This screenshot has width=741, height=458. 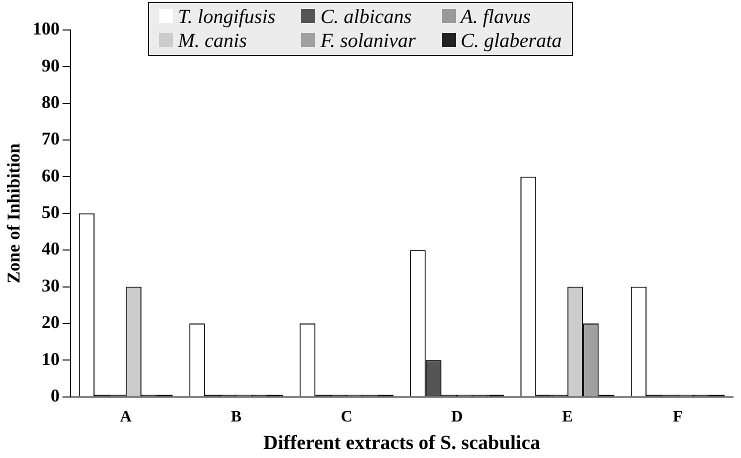 I want to click on y-axis-title: Zone of Inhibition, so click(x=13, y=213).